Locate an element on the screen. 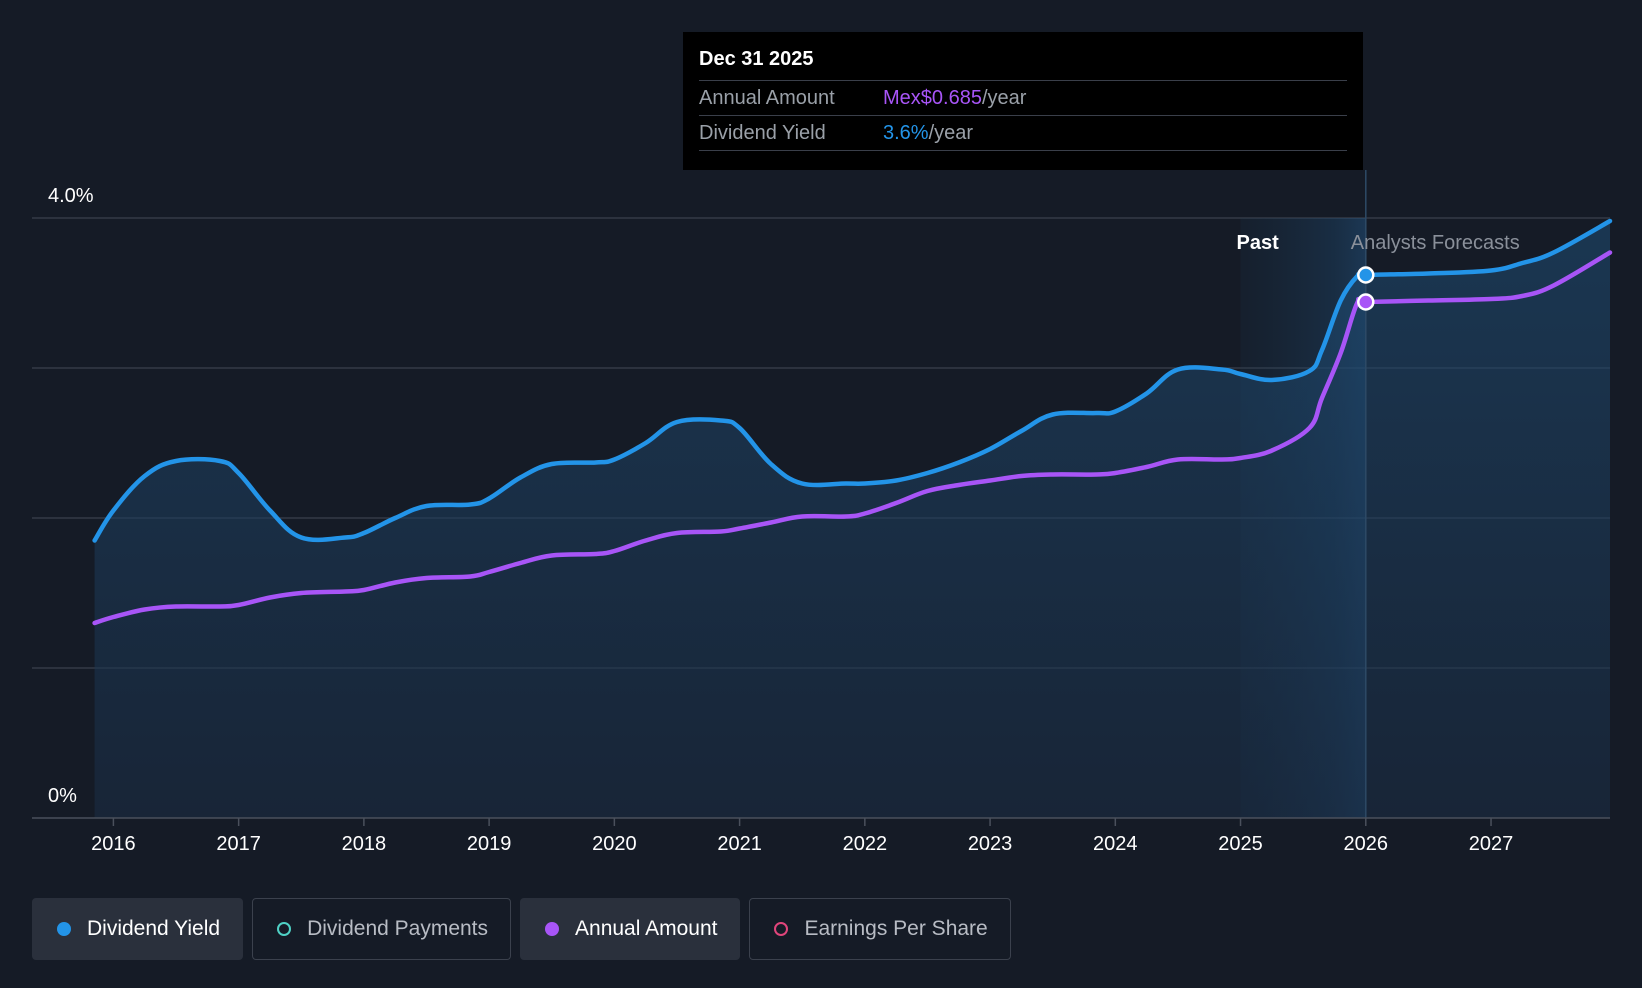 This screenshot has width=1642, height=988. legend-earnings-per-share-button: Earnings Per Share is located at coordinates (880, 929).